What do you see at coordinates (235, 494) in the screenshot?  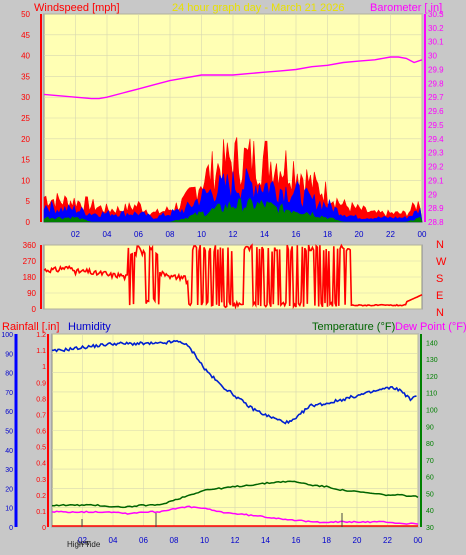 I see `temperature-line` at bounding box center [235, 494].